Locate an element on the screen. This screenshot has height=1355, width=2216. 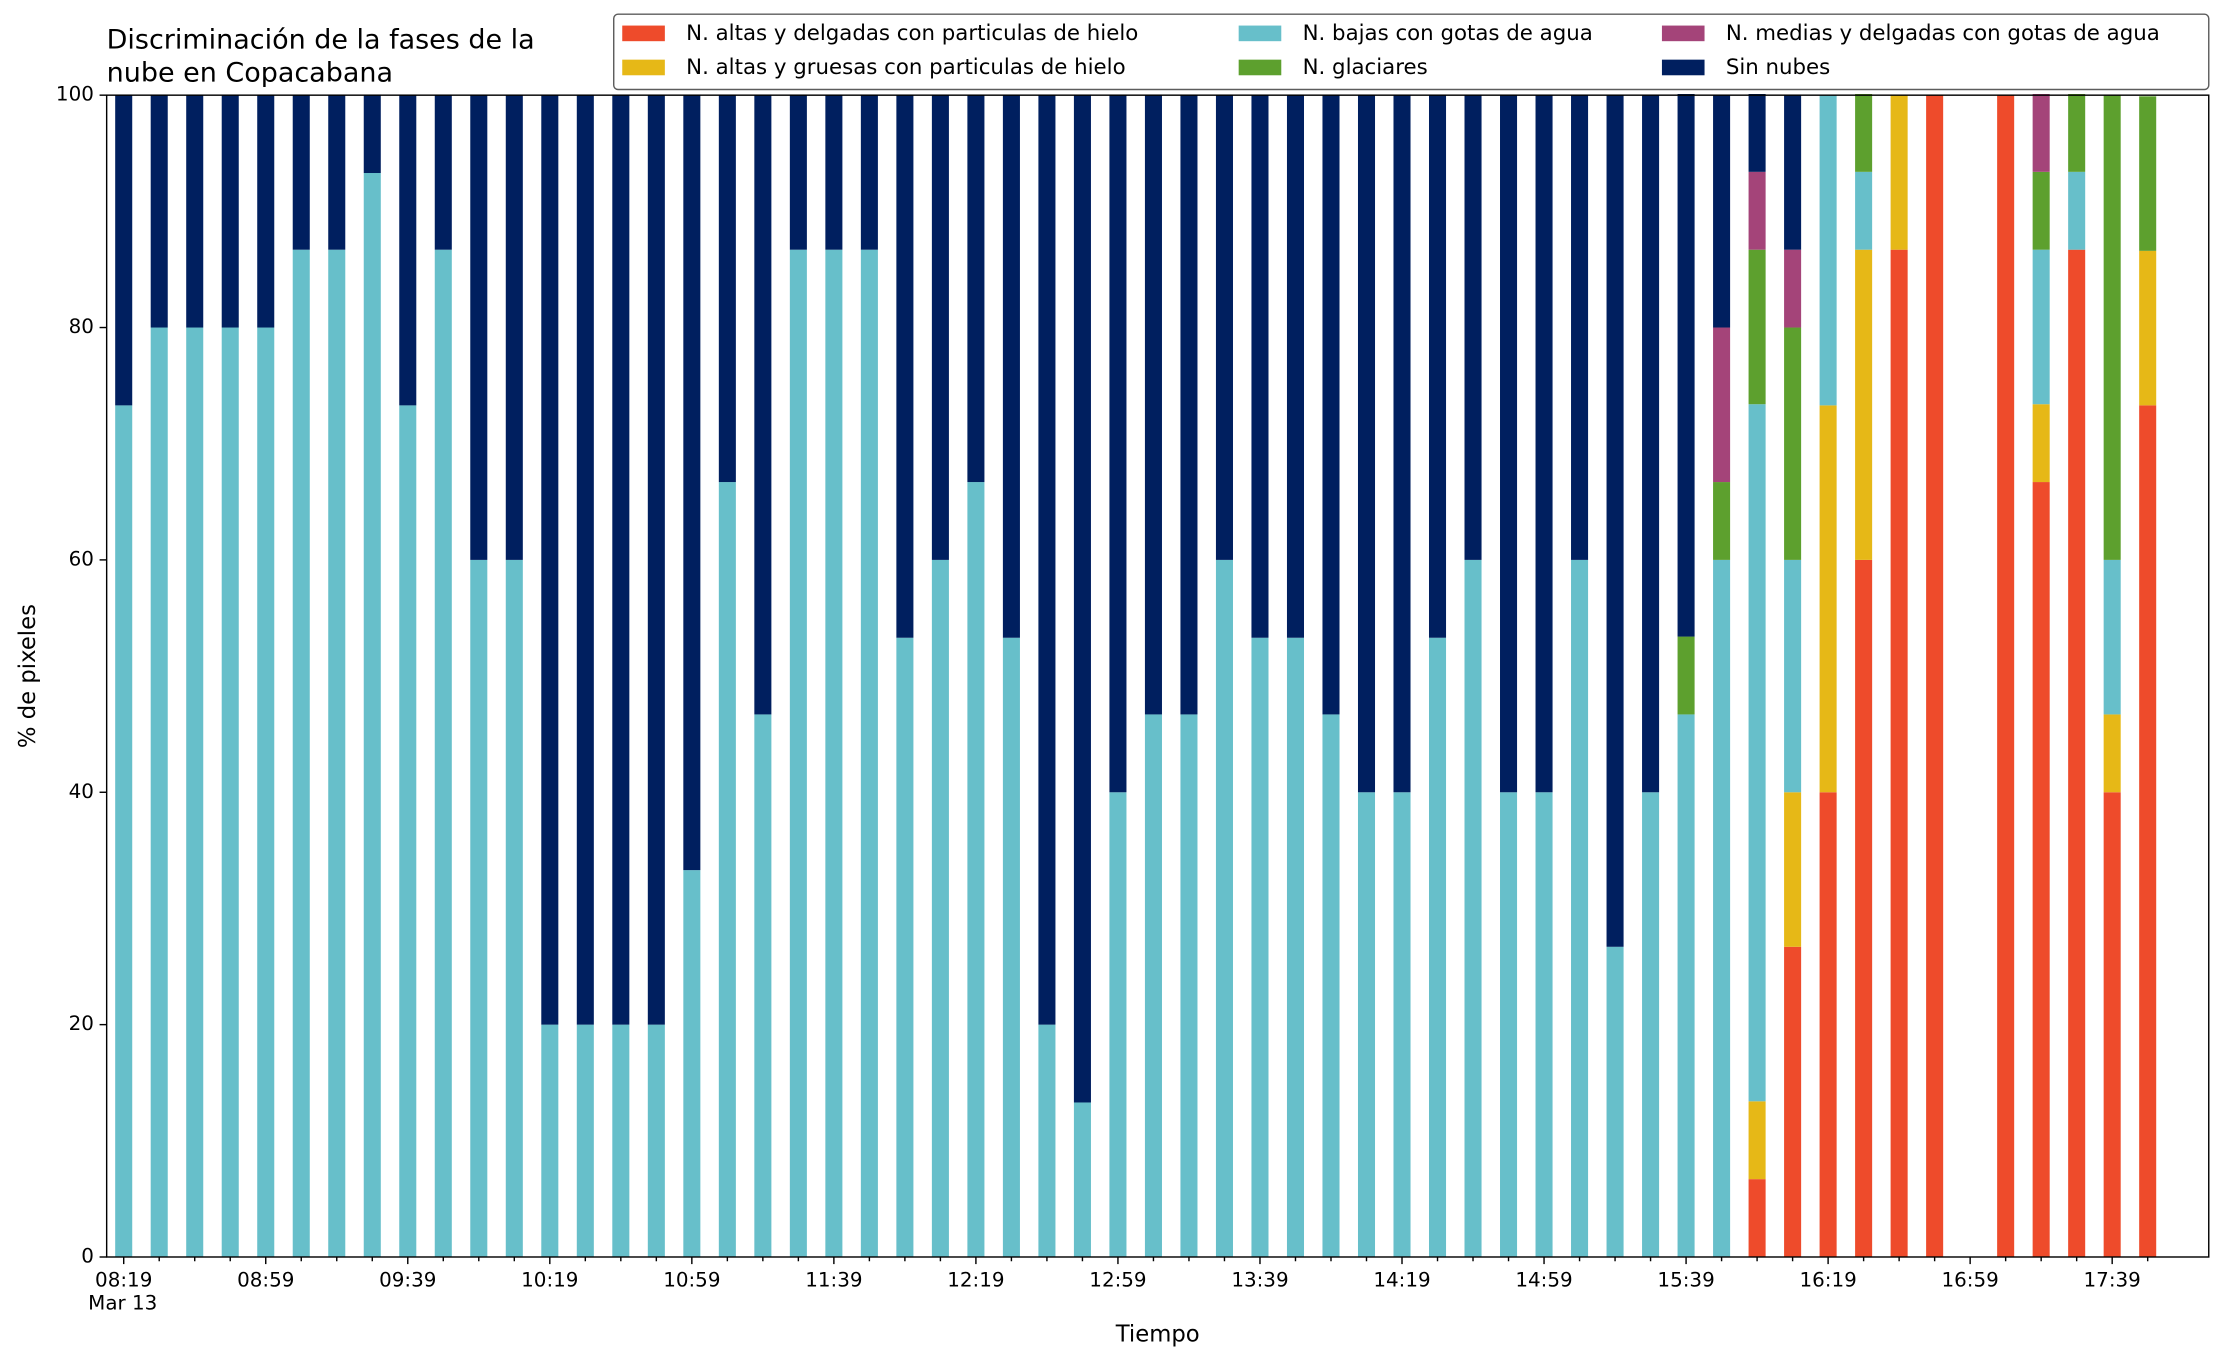
x-tick-label: 12:59 is located at coordinates (1117, 1280).